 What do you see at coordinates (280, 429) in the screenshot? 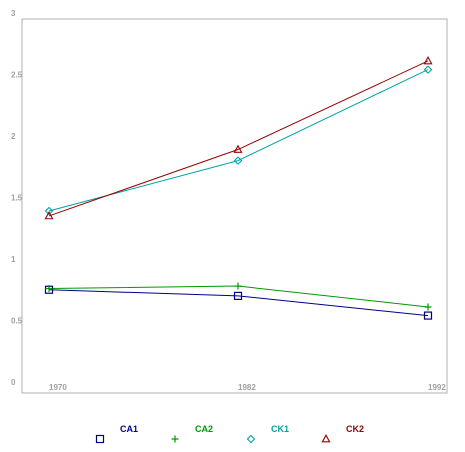
I see `legend-label-ck1: CK1` at bounding box center [280, 429].